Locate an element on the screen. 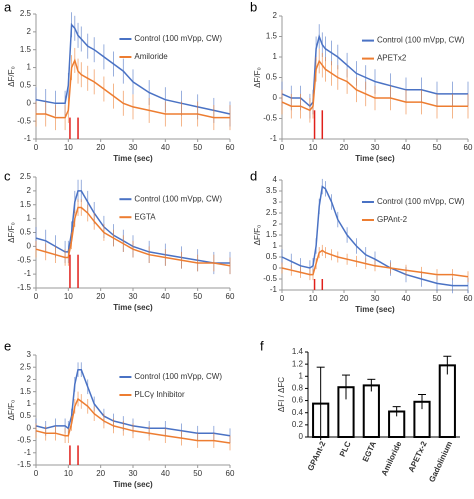 The image size is (474, 499). y-tick-label: 0.2 is located at coordinates (298, 424).